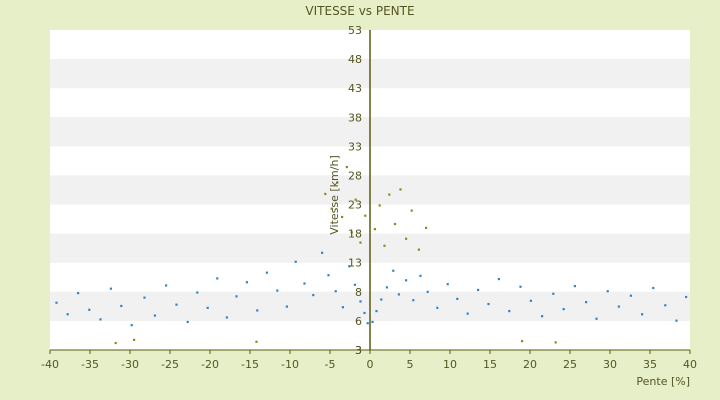  What do you see at coordinates (369, 360) in the screenshot?
I see `x-tick-labels: -40 -35 -30 -25 -20 -15 -10 -5 0 5 10 15 20 25 30 35 40` at bounding box center [369, 360].